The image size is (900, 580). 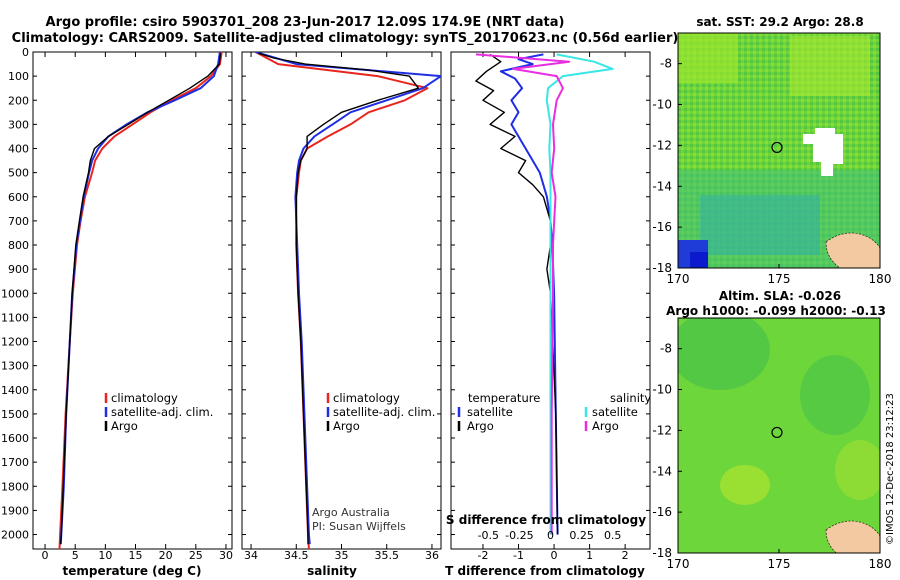 I want to click on sst-warm-patch-ne, so click(x=830, y=66).